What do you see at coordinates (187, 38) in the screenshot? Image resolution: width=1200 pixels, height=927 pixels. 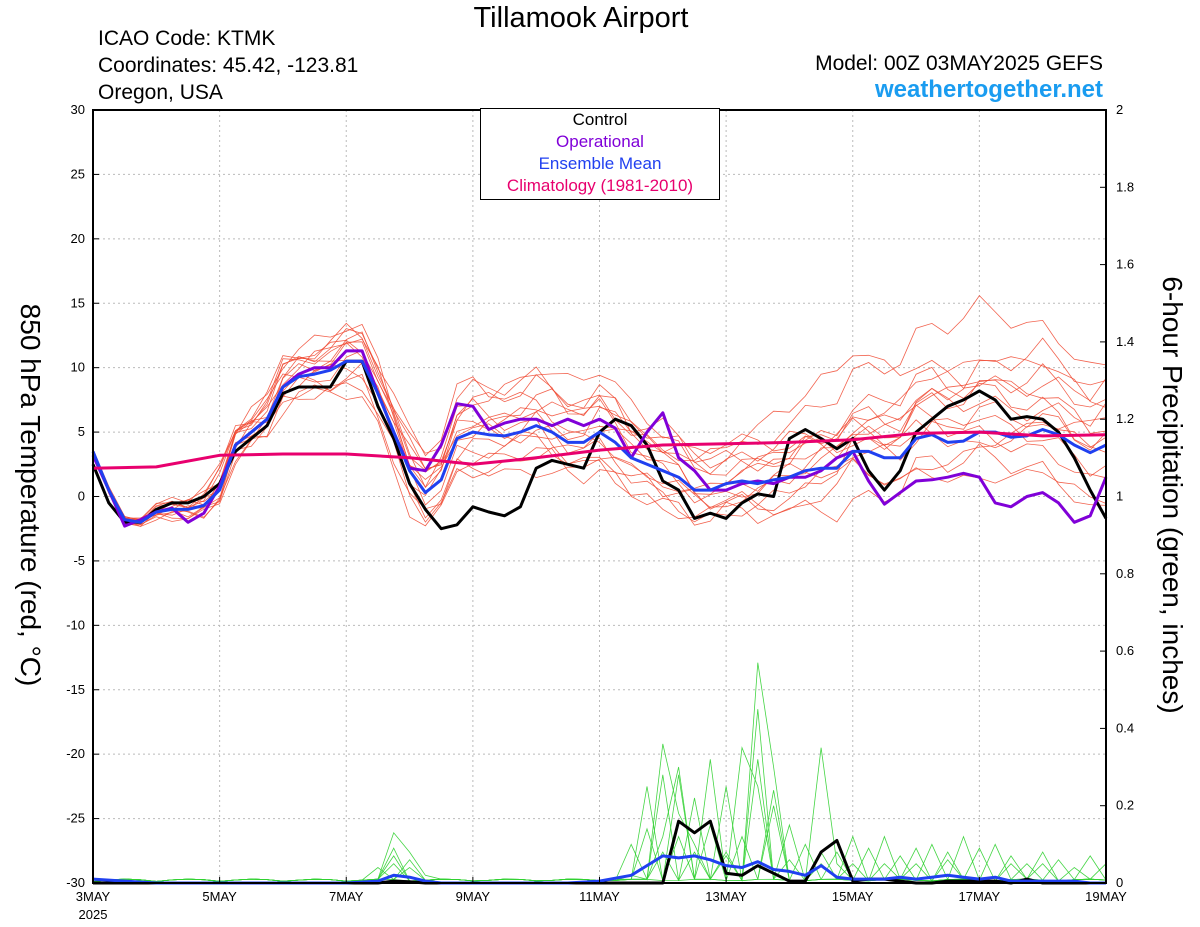 I see `icao-code: ICAO Code: KTMK` at bounding box center [187, 38].